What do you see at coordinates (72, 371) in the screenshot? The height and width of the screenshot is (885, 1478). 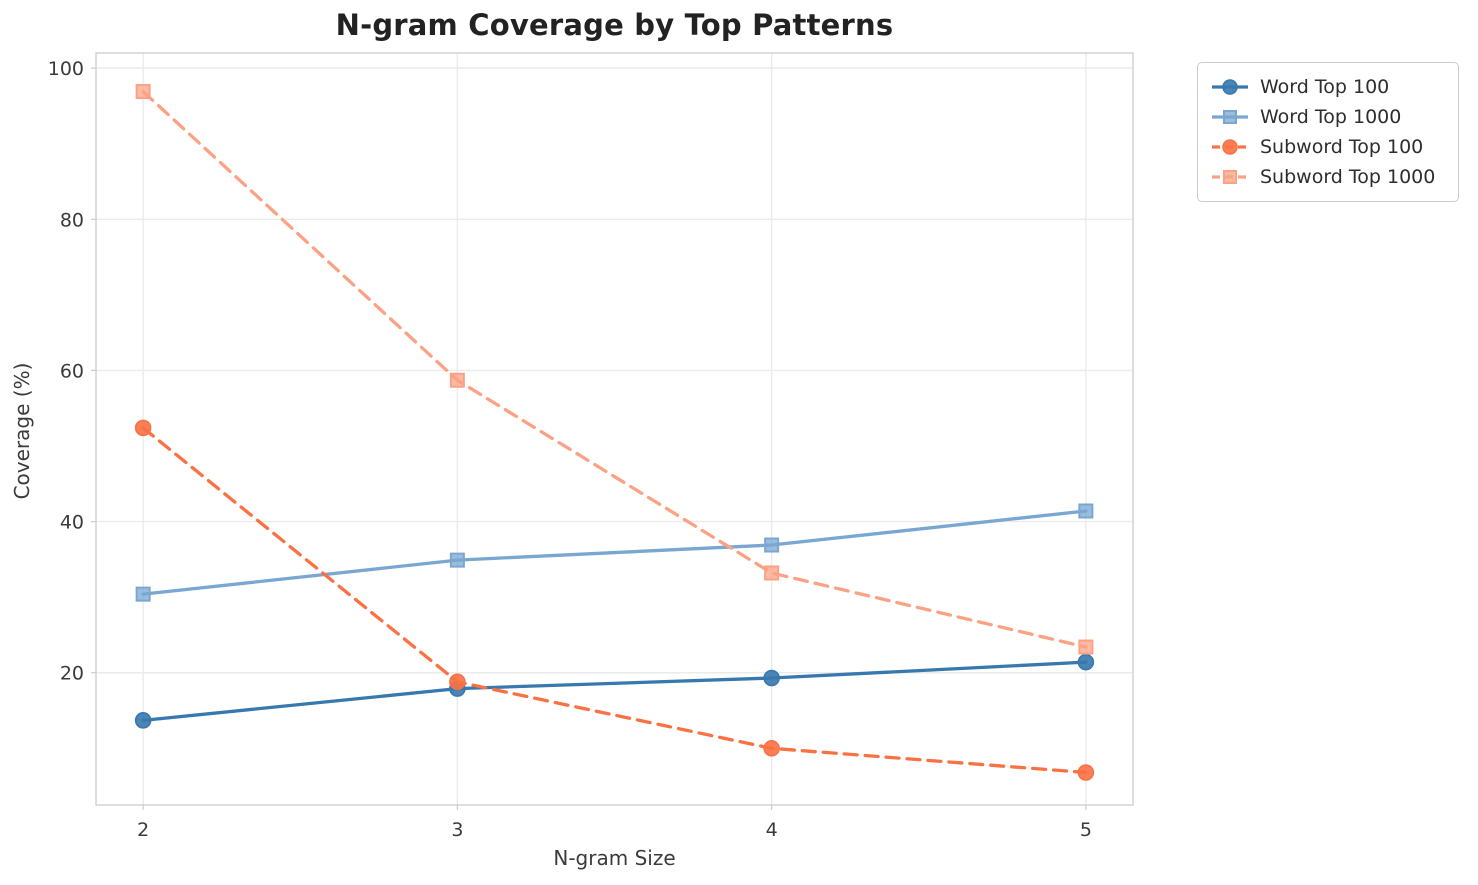 I see `y-tick-label: 60` at bounding box center [72, 371].